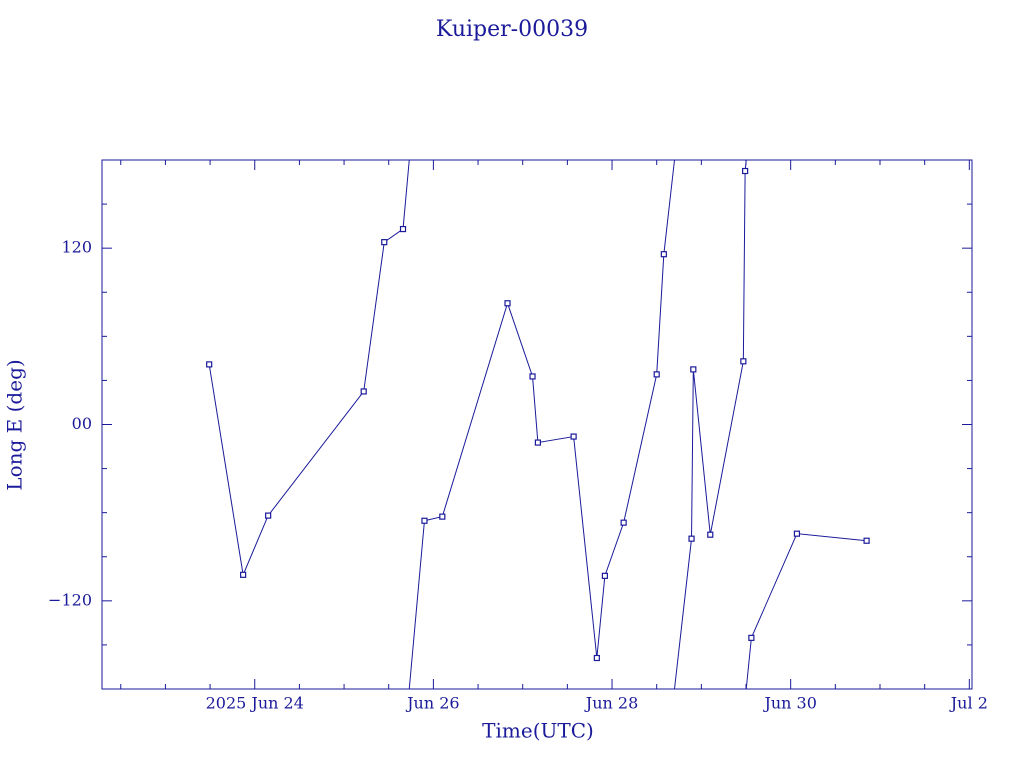 The width and height of the screenshot is (1024, 768). What do you see at coordinates (789, 703) in the screenshot?
I see `x-tick-label: Jun 30` at bounding box center [789, 703].